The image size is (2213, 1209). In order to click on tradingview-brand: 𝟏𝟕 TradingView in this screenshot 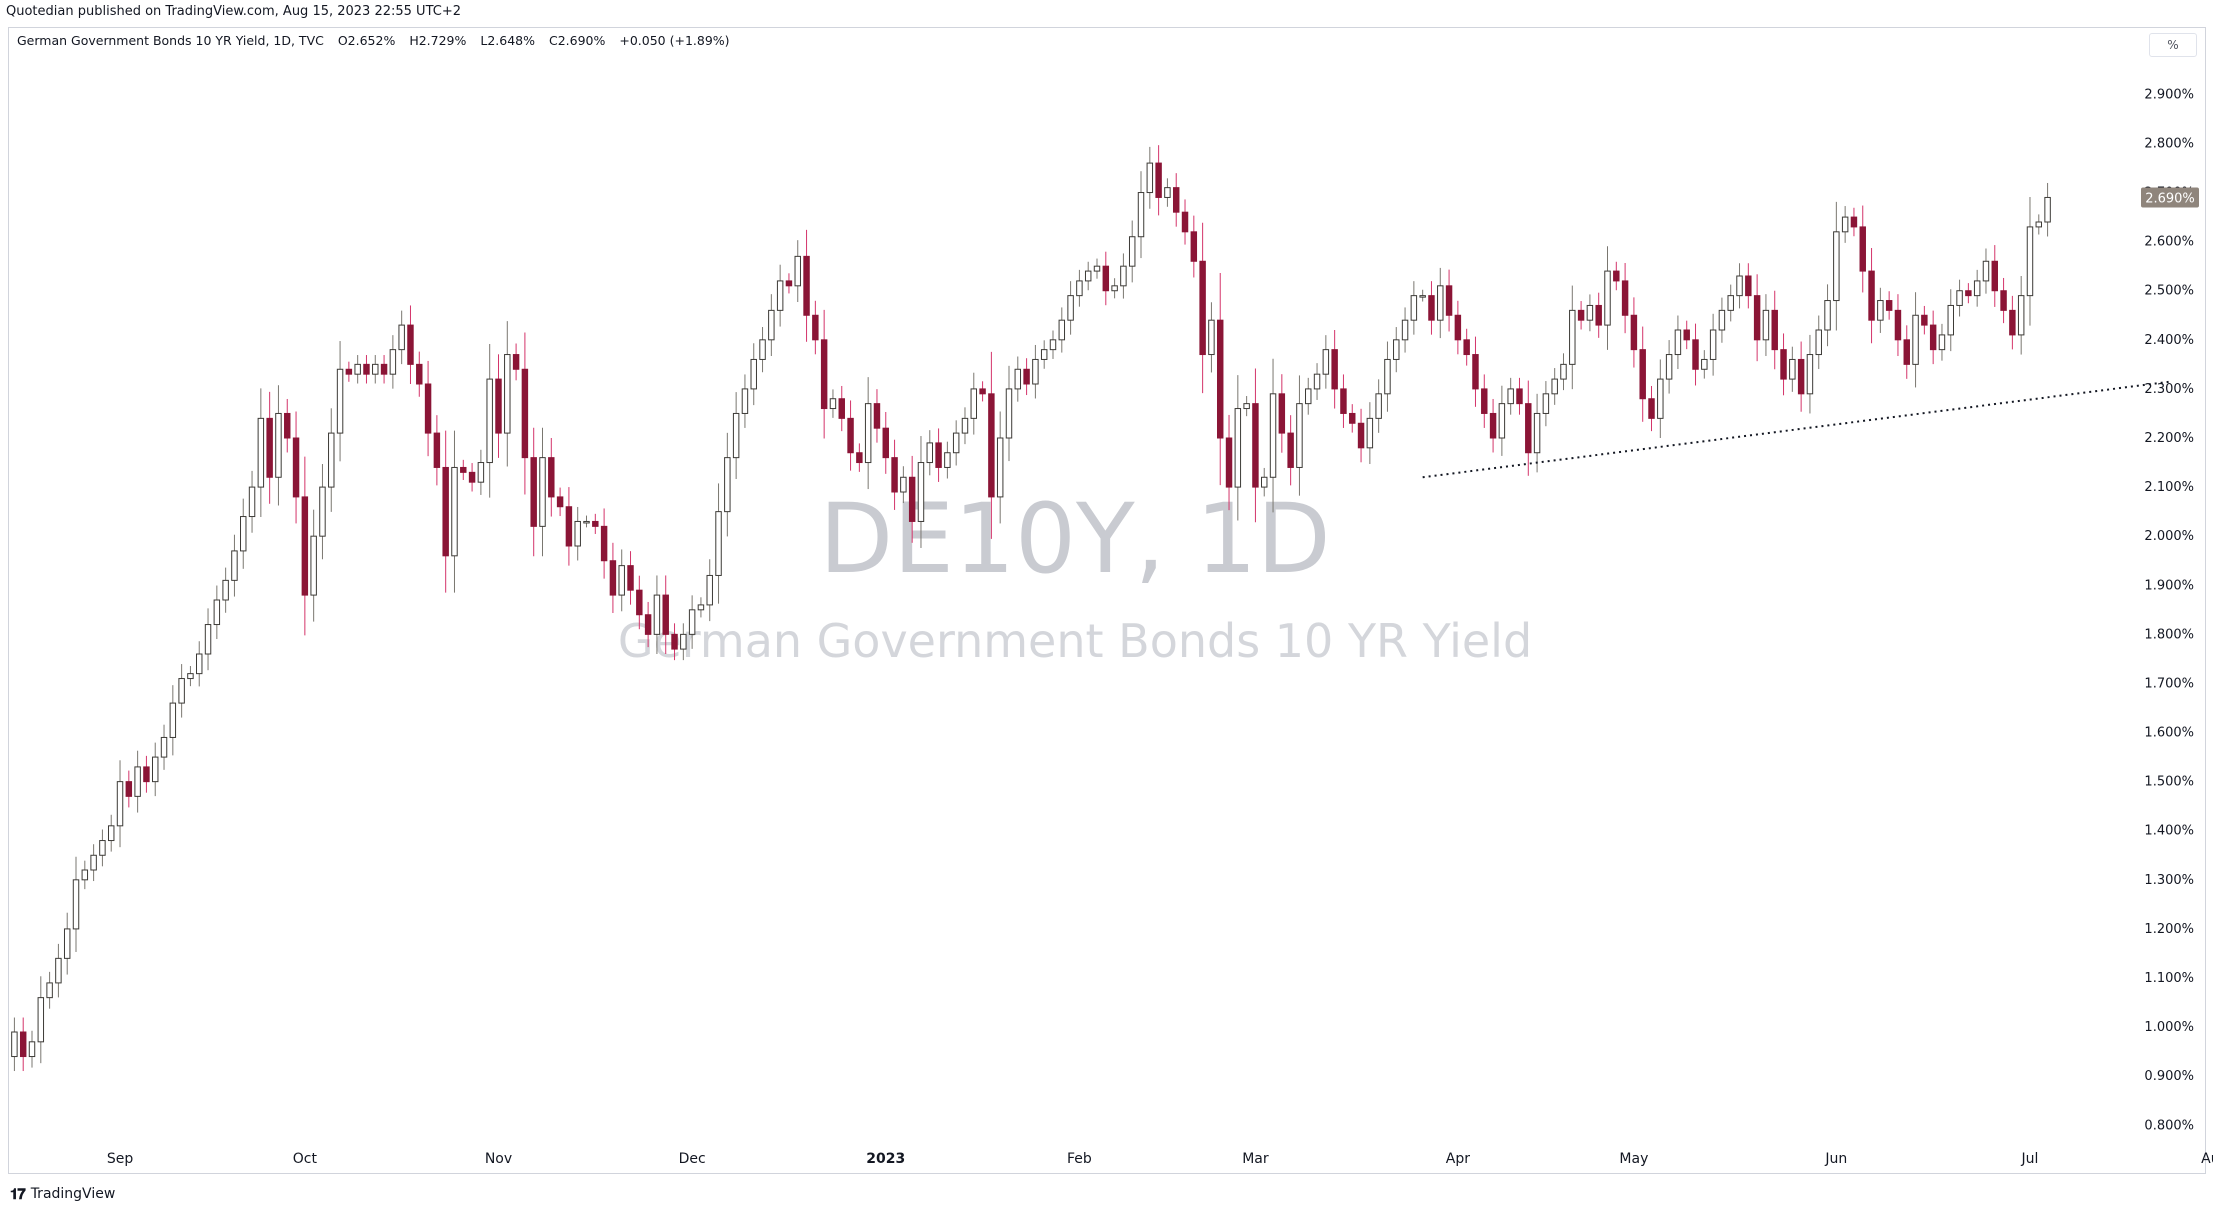, I will do `click(62, 1194)`.